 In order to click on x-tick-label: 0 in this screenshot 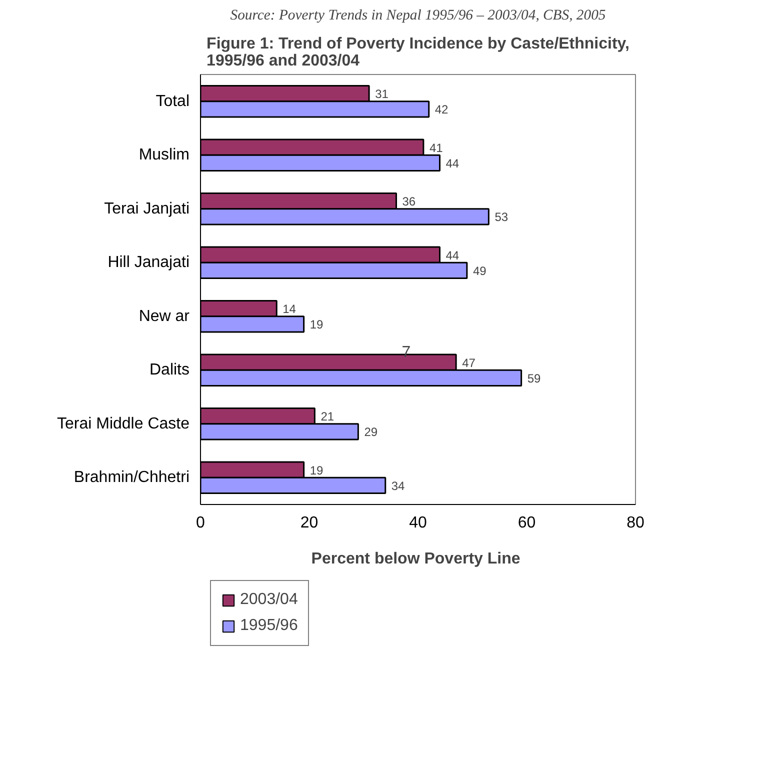, I will do `click(201, 523)`.